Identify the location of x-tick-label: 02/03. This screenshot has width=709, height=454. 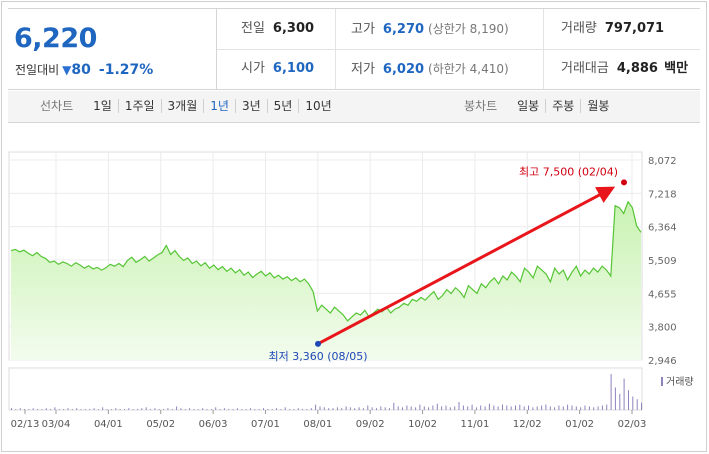
(632, 424).